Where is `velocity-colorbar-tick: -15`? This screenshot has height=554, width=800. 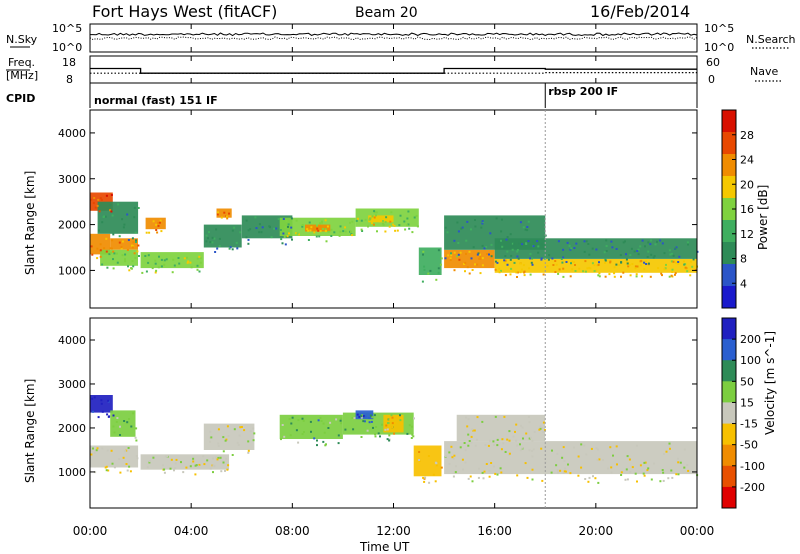
velocity-colorbar-tick: -15 is located at coordinates (749, 424).